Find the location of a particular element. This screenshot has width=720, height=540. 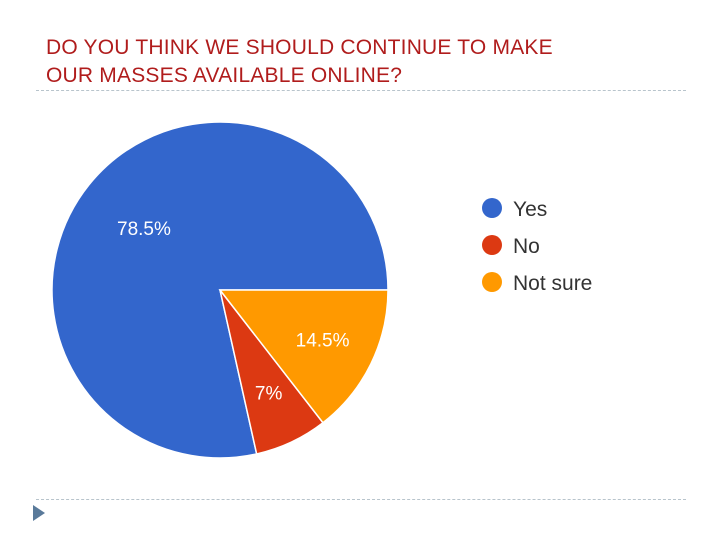

legend-label-yes: Yes is located at coordinates (530, 209).